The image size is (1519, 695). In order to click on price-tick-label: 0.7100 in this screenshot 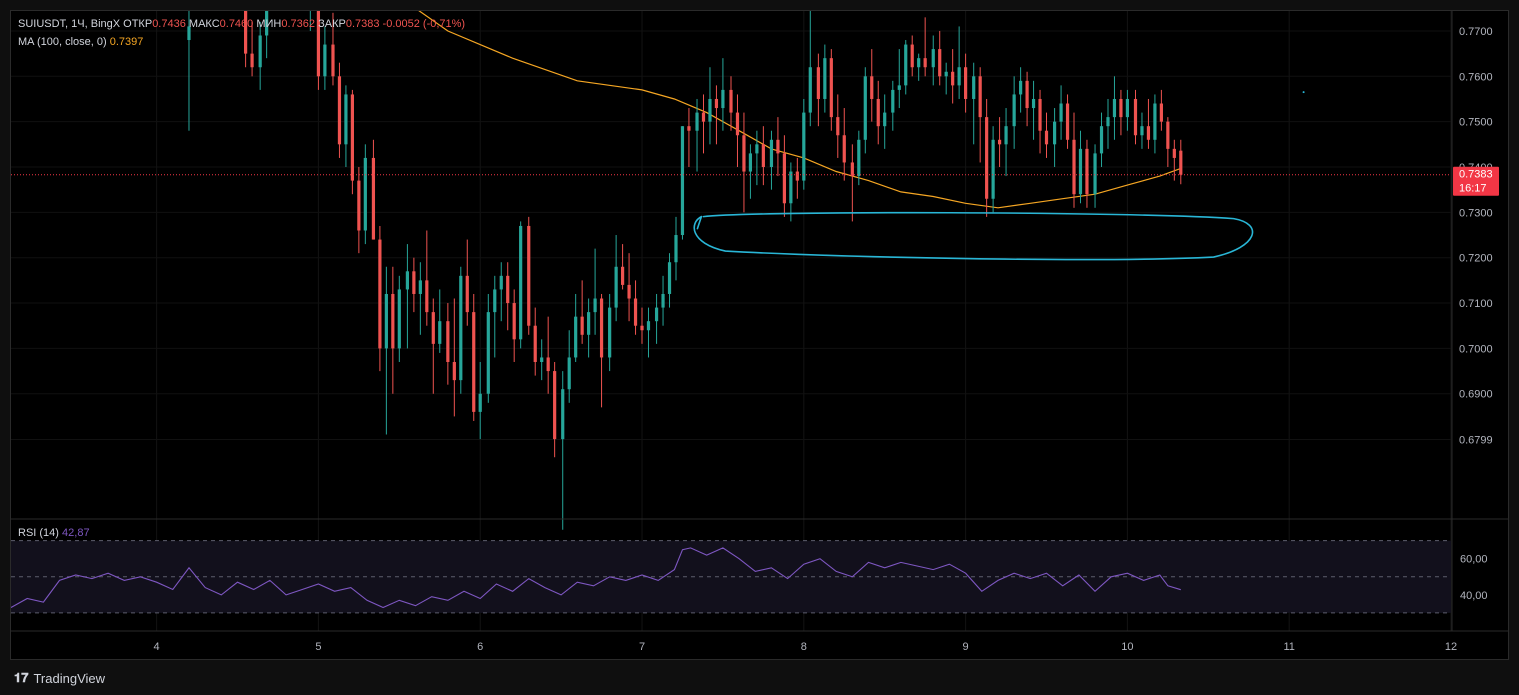, I will do `click(1476, 304)`.